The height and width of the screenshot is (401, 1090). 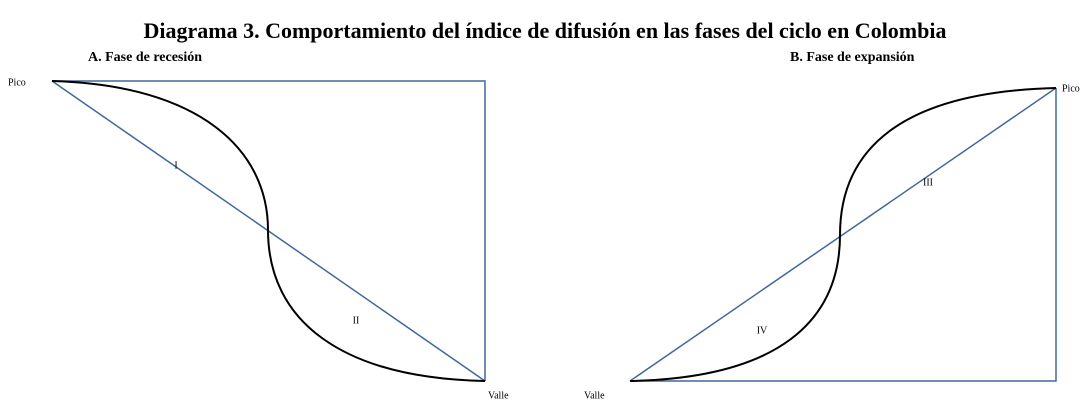 I want to click on region-label: III, so click(x=928, y=182).